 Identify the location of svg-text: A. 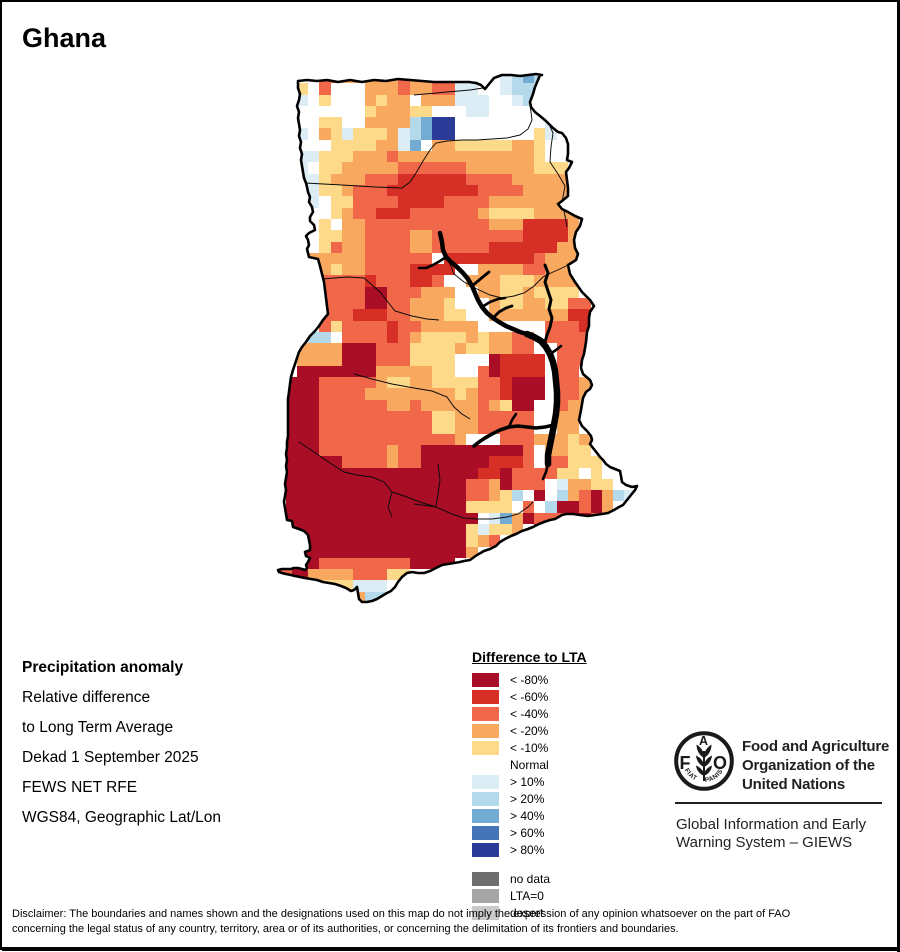
(703, 741).